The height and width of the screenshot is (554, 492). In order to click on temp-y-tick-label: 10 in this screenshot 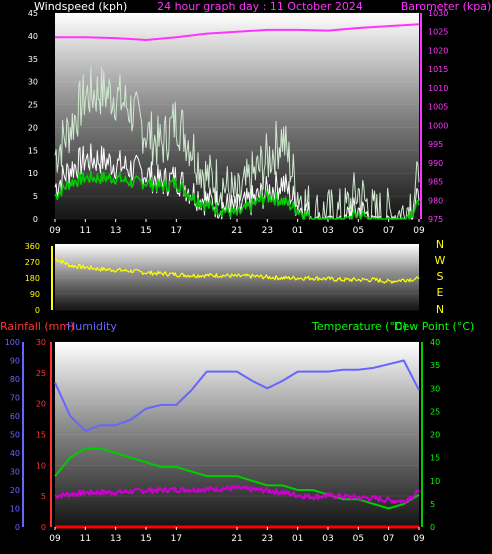, I will do `click(435, 481)`.